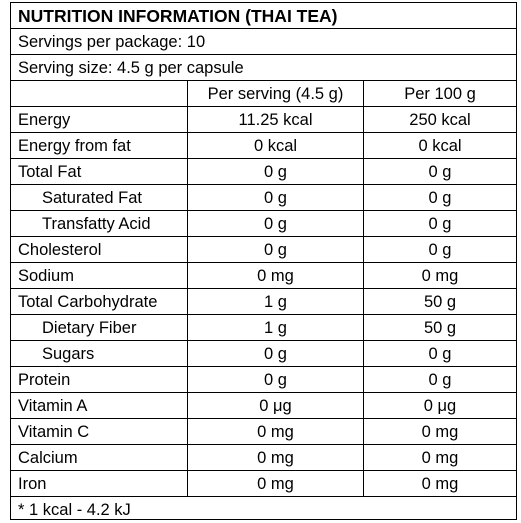  I want to click on nutrient-label: Protein, so click(99, 379).